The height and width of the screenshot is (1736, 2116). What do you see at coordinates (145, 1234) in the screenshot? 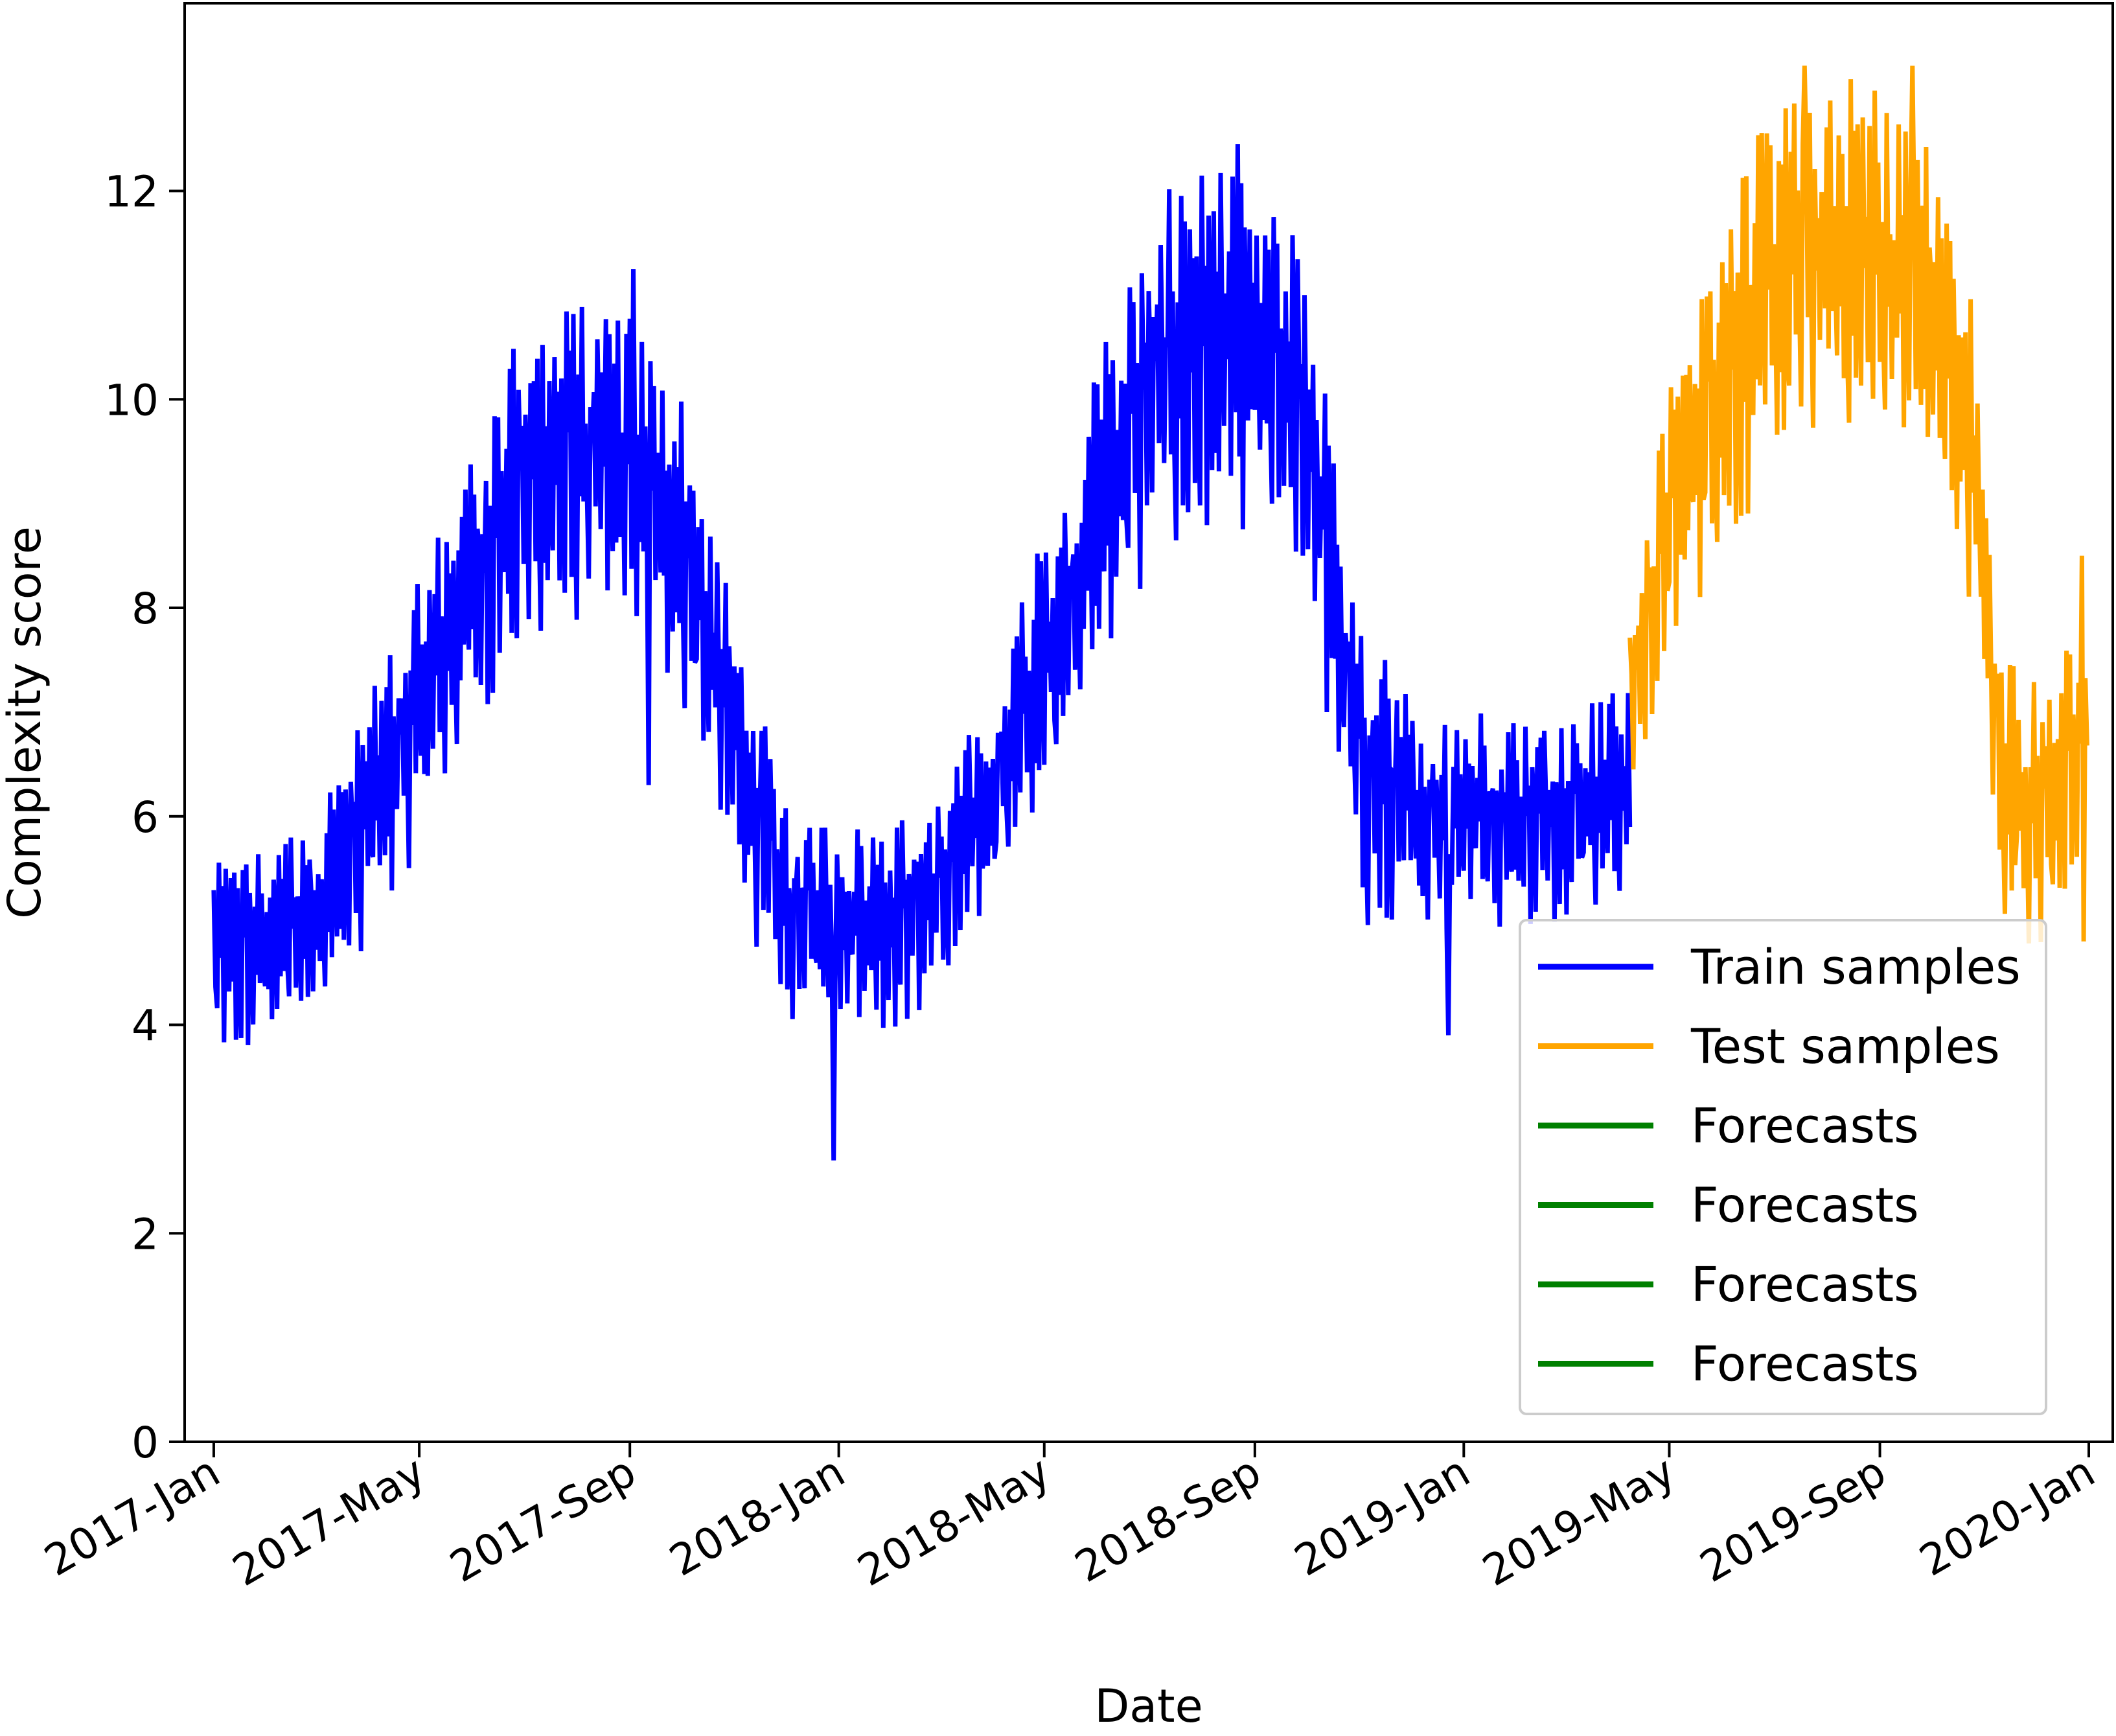
I see `y-tick-label: 2` at bounding box center [145, 1234].